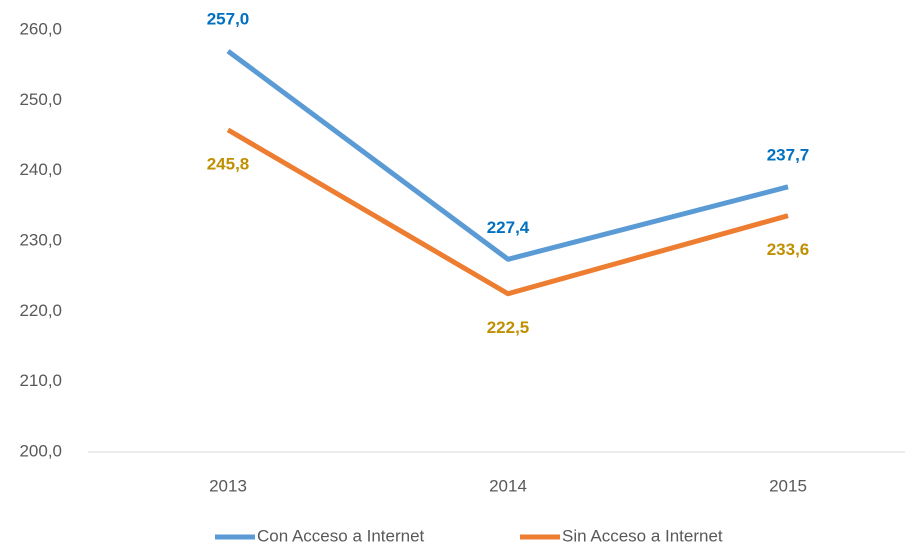 The height and width of the screenshot is (546, 913). Describe the element at coordinates (788, 154) in the screenshot. I see `data-label: 237,7` at that location.